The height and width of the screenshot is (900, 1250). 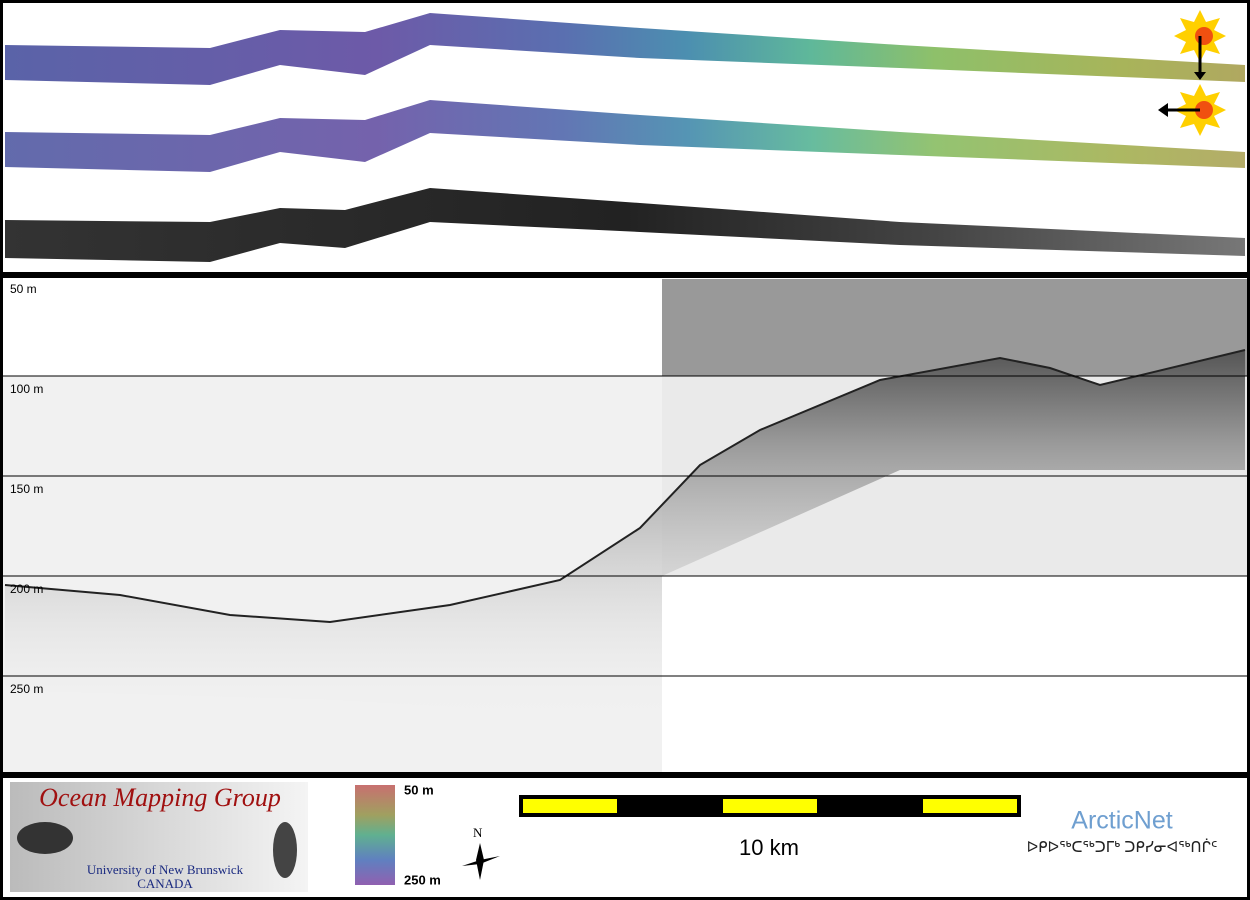 What do you see at coordinates (165, 869) in the screenshot?
I see `logo-university: University of New Brunswick` at bounding box center [165, 869].